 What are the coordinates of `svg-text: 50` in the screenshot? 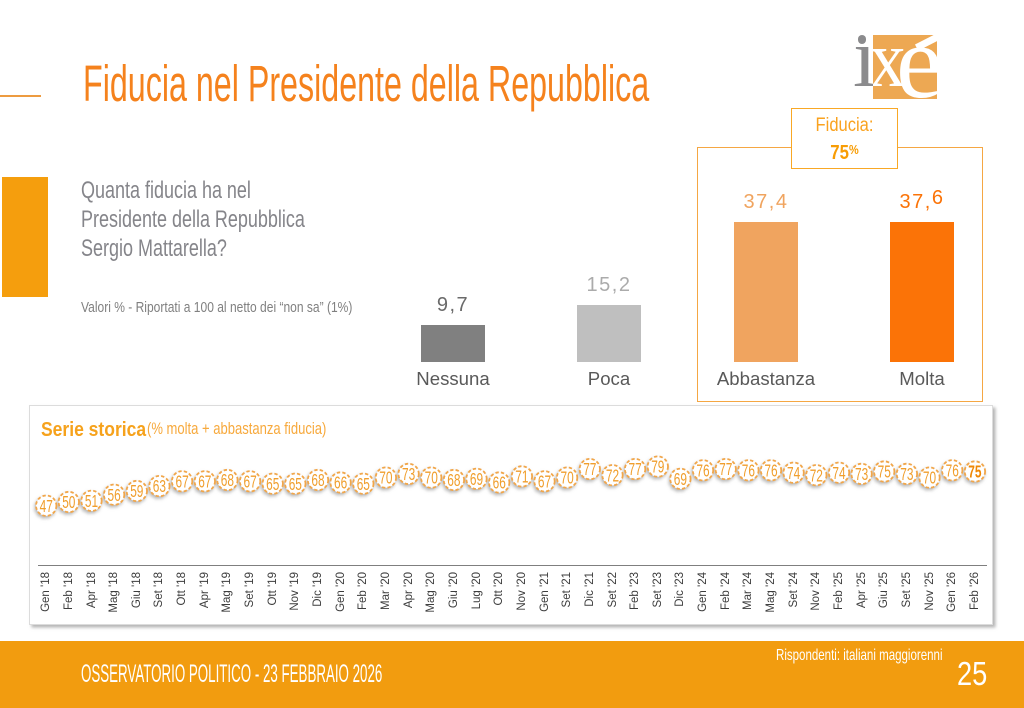 It's located at (68, 503).